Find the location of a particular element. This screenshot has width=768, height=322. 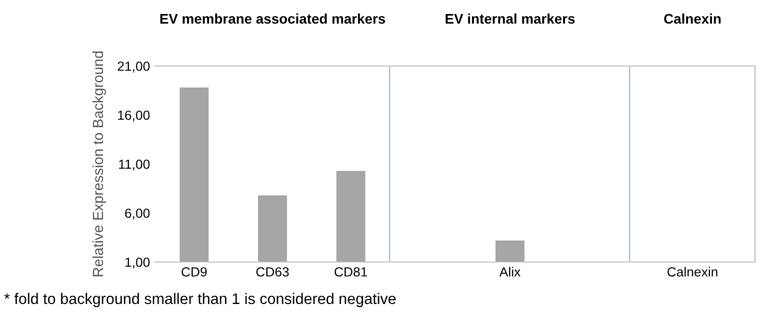

y-tick-label: 1,00 is located at coordinates (137, 263).